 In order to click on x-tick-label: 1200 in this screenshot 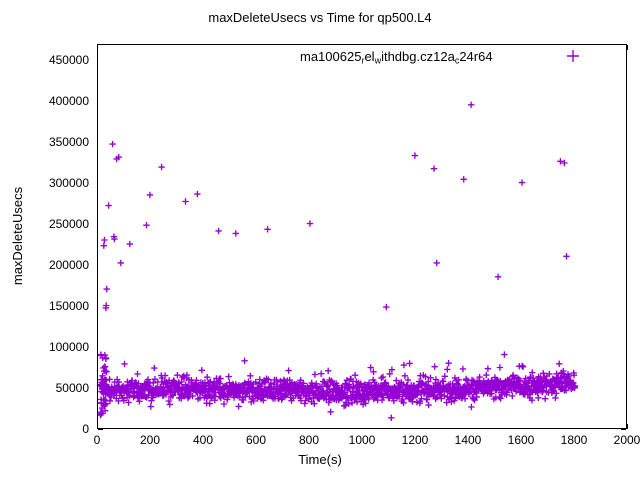, I will do `click(415, 440)`.